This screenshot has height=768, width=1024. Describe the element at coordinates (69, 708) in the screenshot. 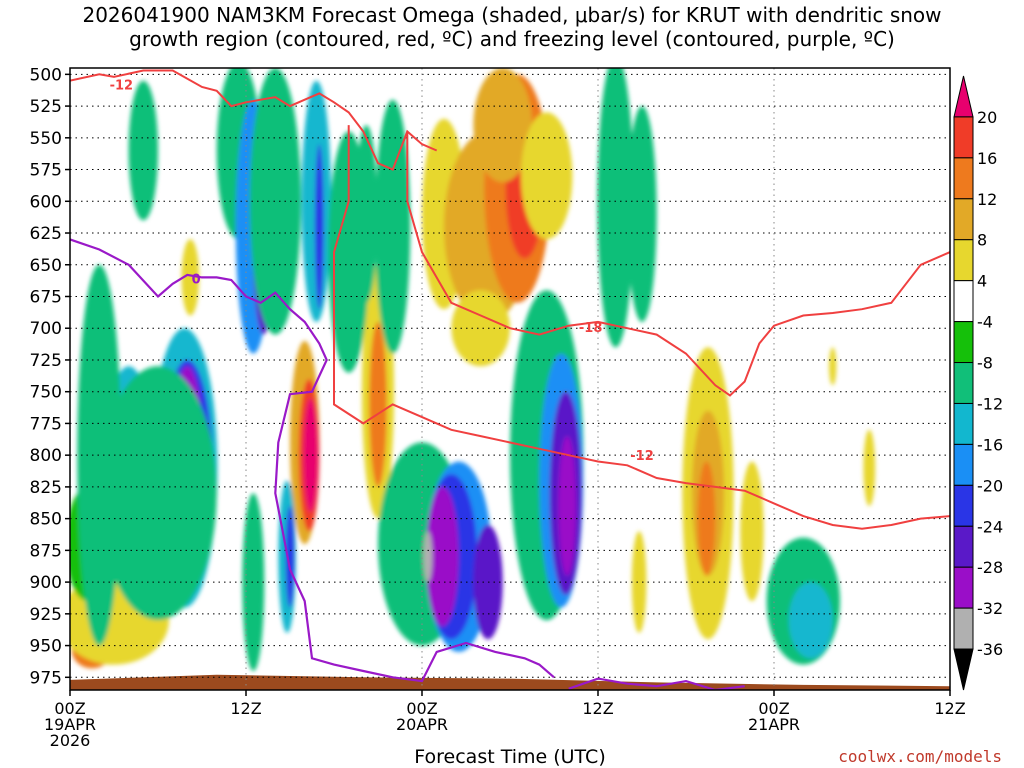

I see `x-tick-label-0-0: 00Z` at that location.